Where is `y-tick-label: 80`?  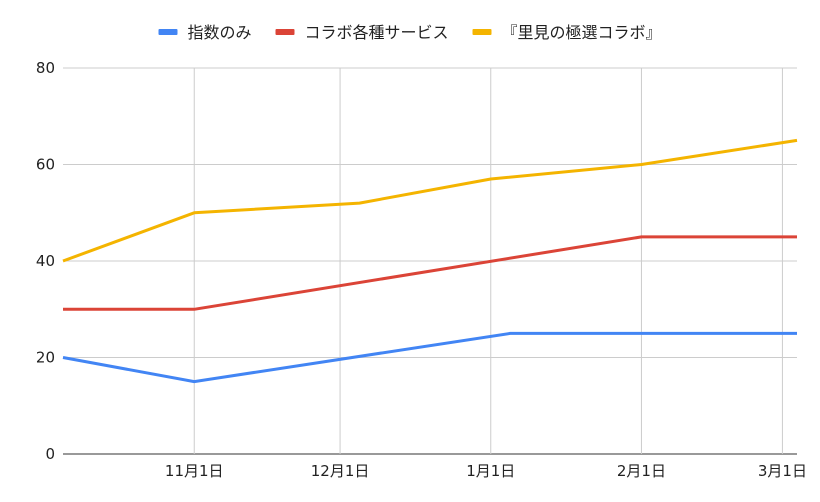
y-tick-label: 80 is located at coordinates (45, 68).